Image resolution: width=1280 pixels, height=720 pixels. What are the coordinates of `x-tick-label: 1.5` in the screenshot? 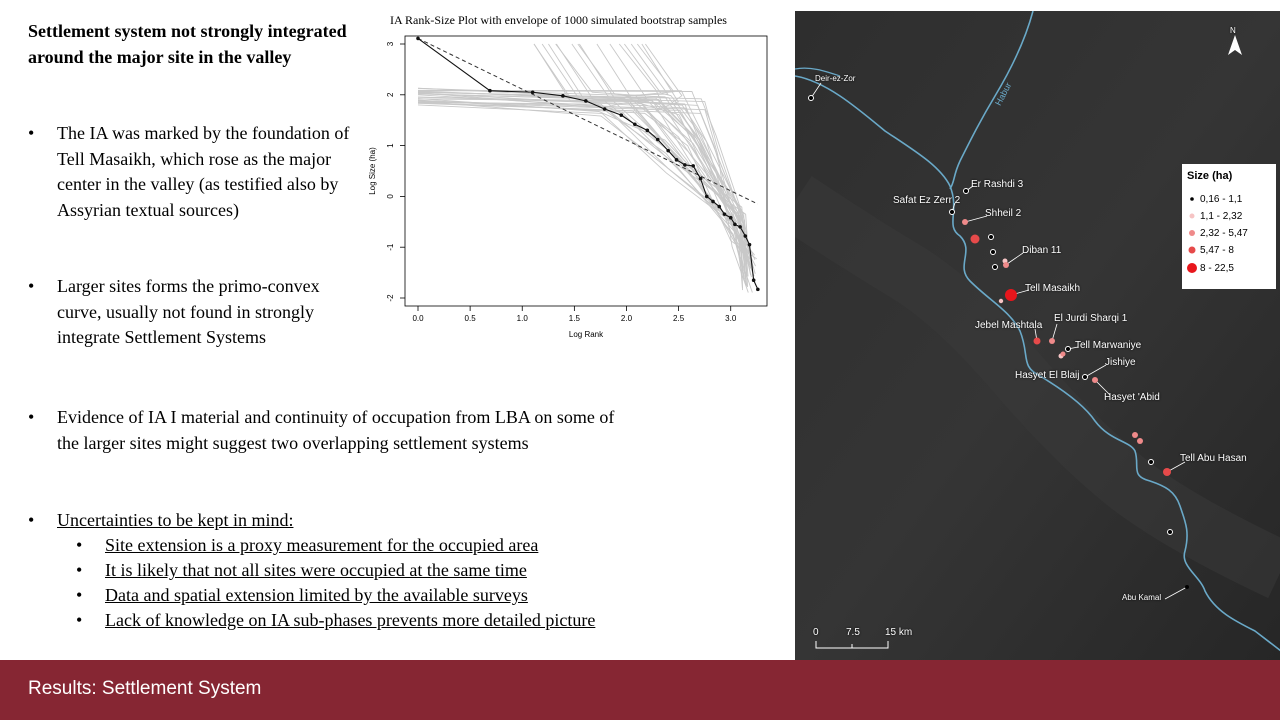 It's located at (575, 318).